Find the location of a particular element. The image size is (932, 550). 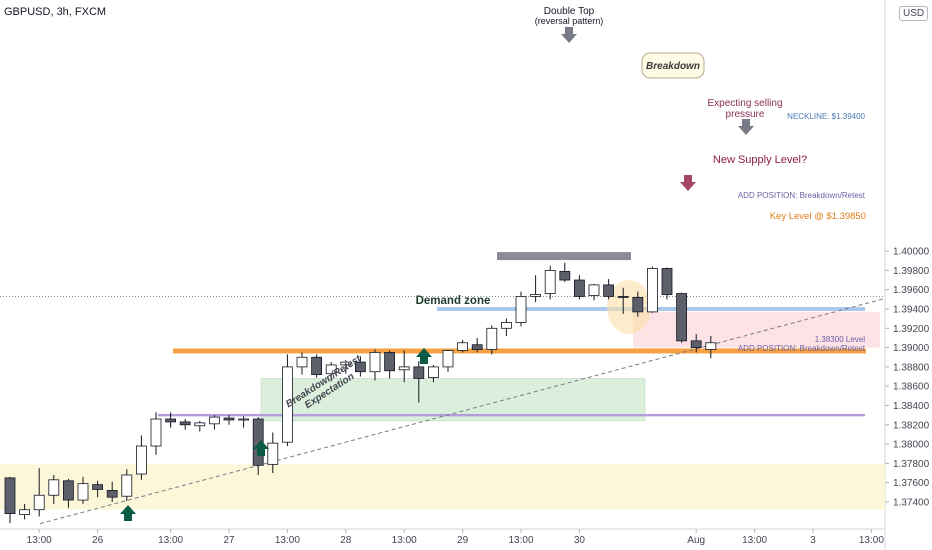

time-tick-label: 29 is located at coordinates (463, 540).